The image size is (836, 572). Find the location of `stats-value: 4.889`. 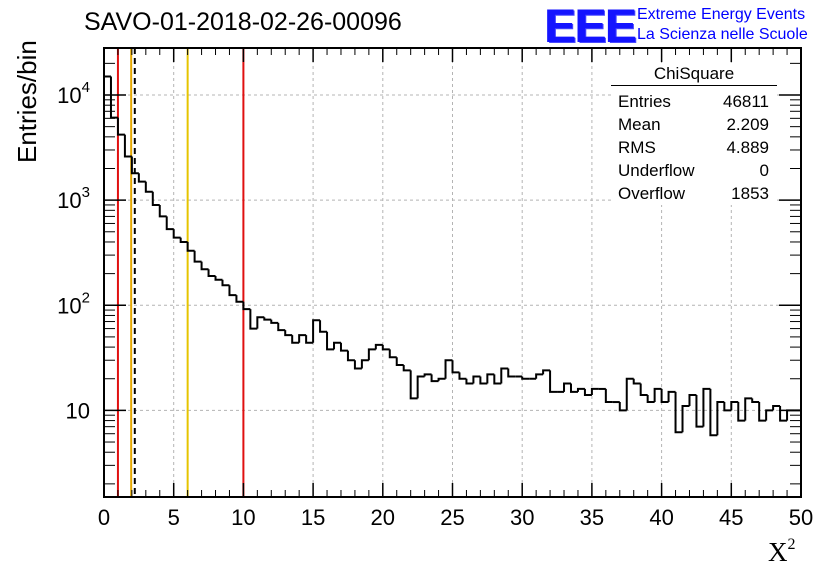

stats-value: 4.889 is located at coordinates (747, 147).